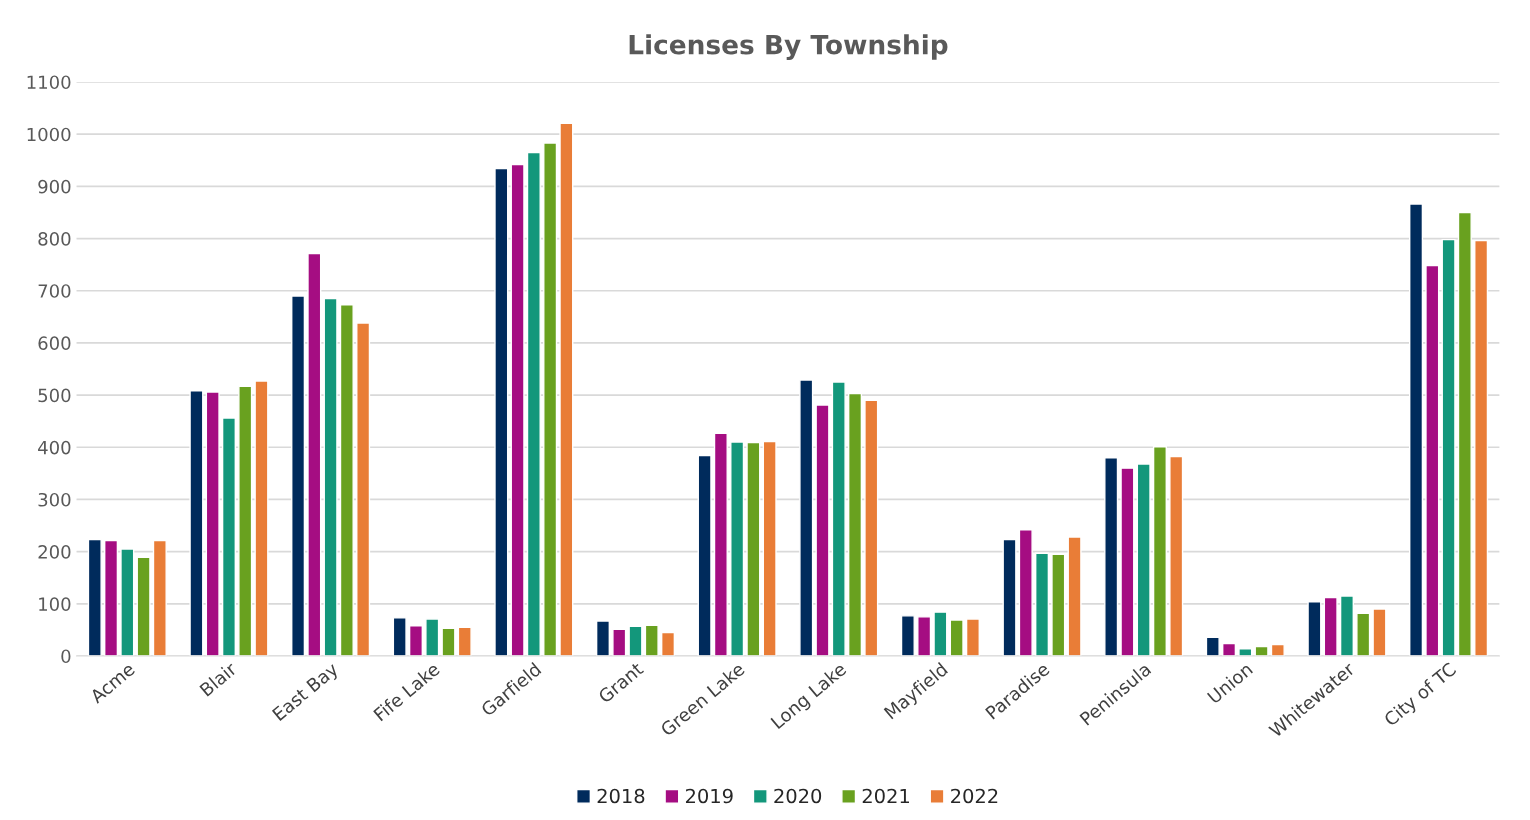 The height and width of the screenshot is (820, 1530). Describe the element at coordinates (798, 796) in the screenshot. I see `legend-label: 2020` at that location.